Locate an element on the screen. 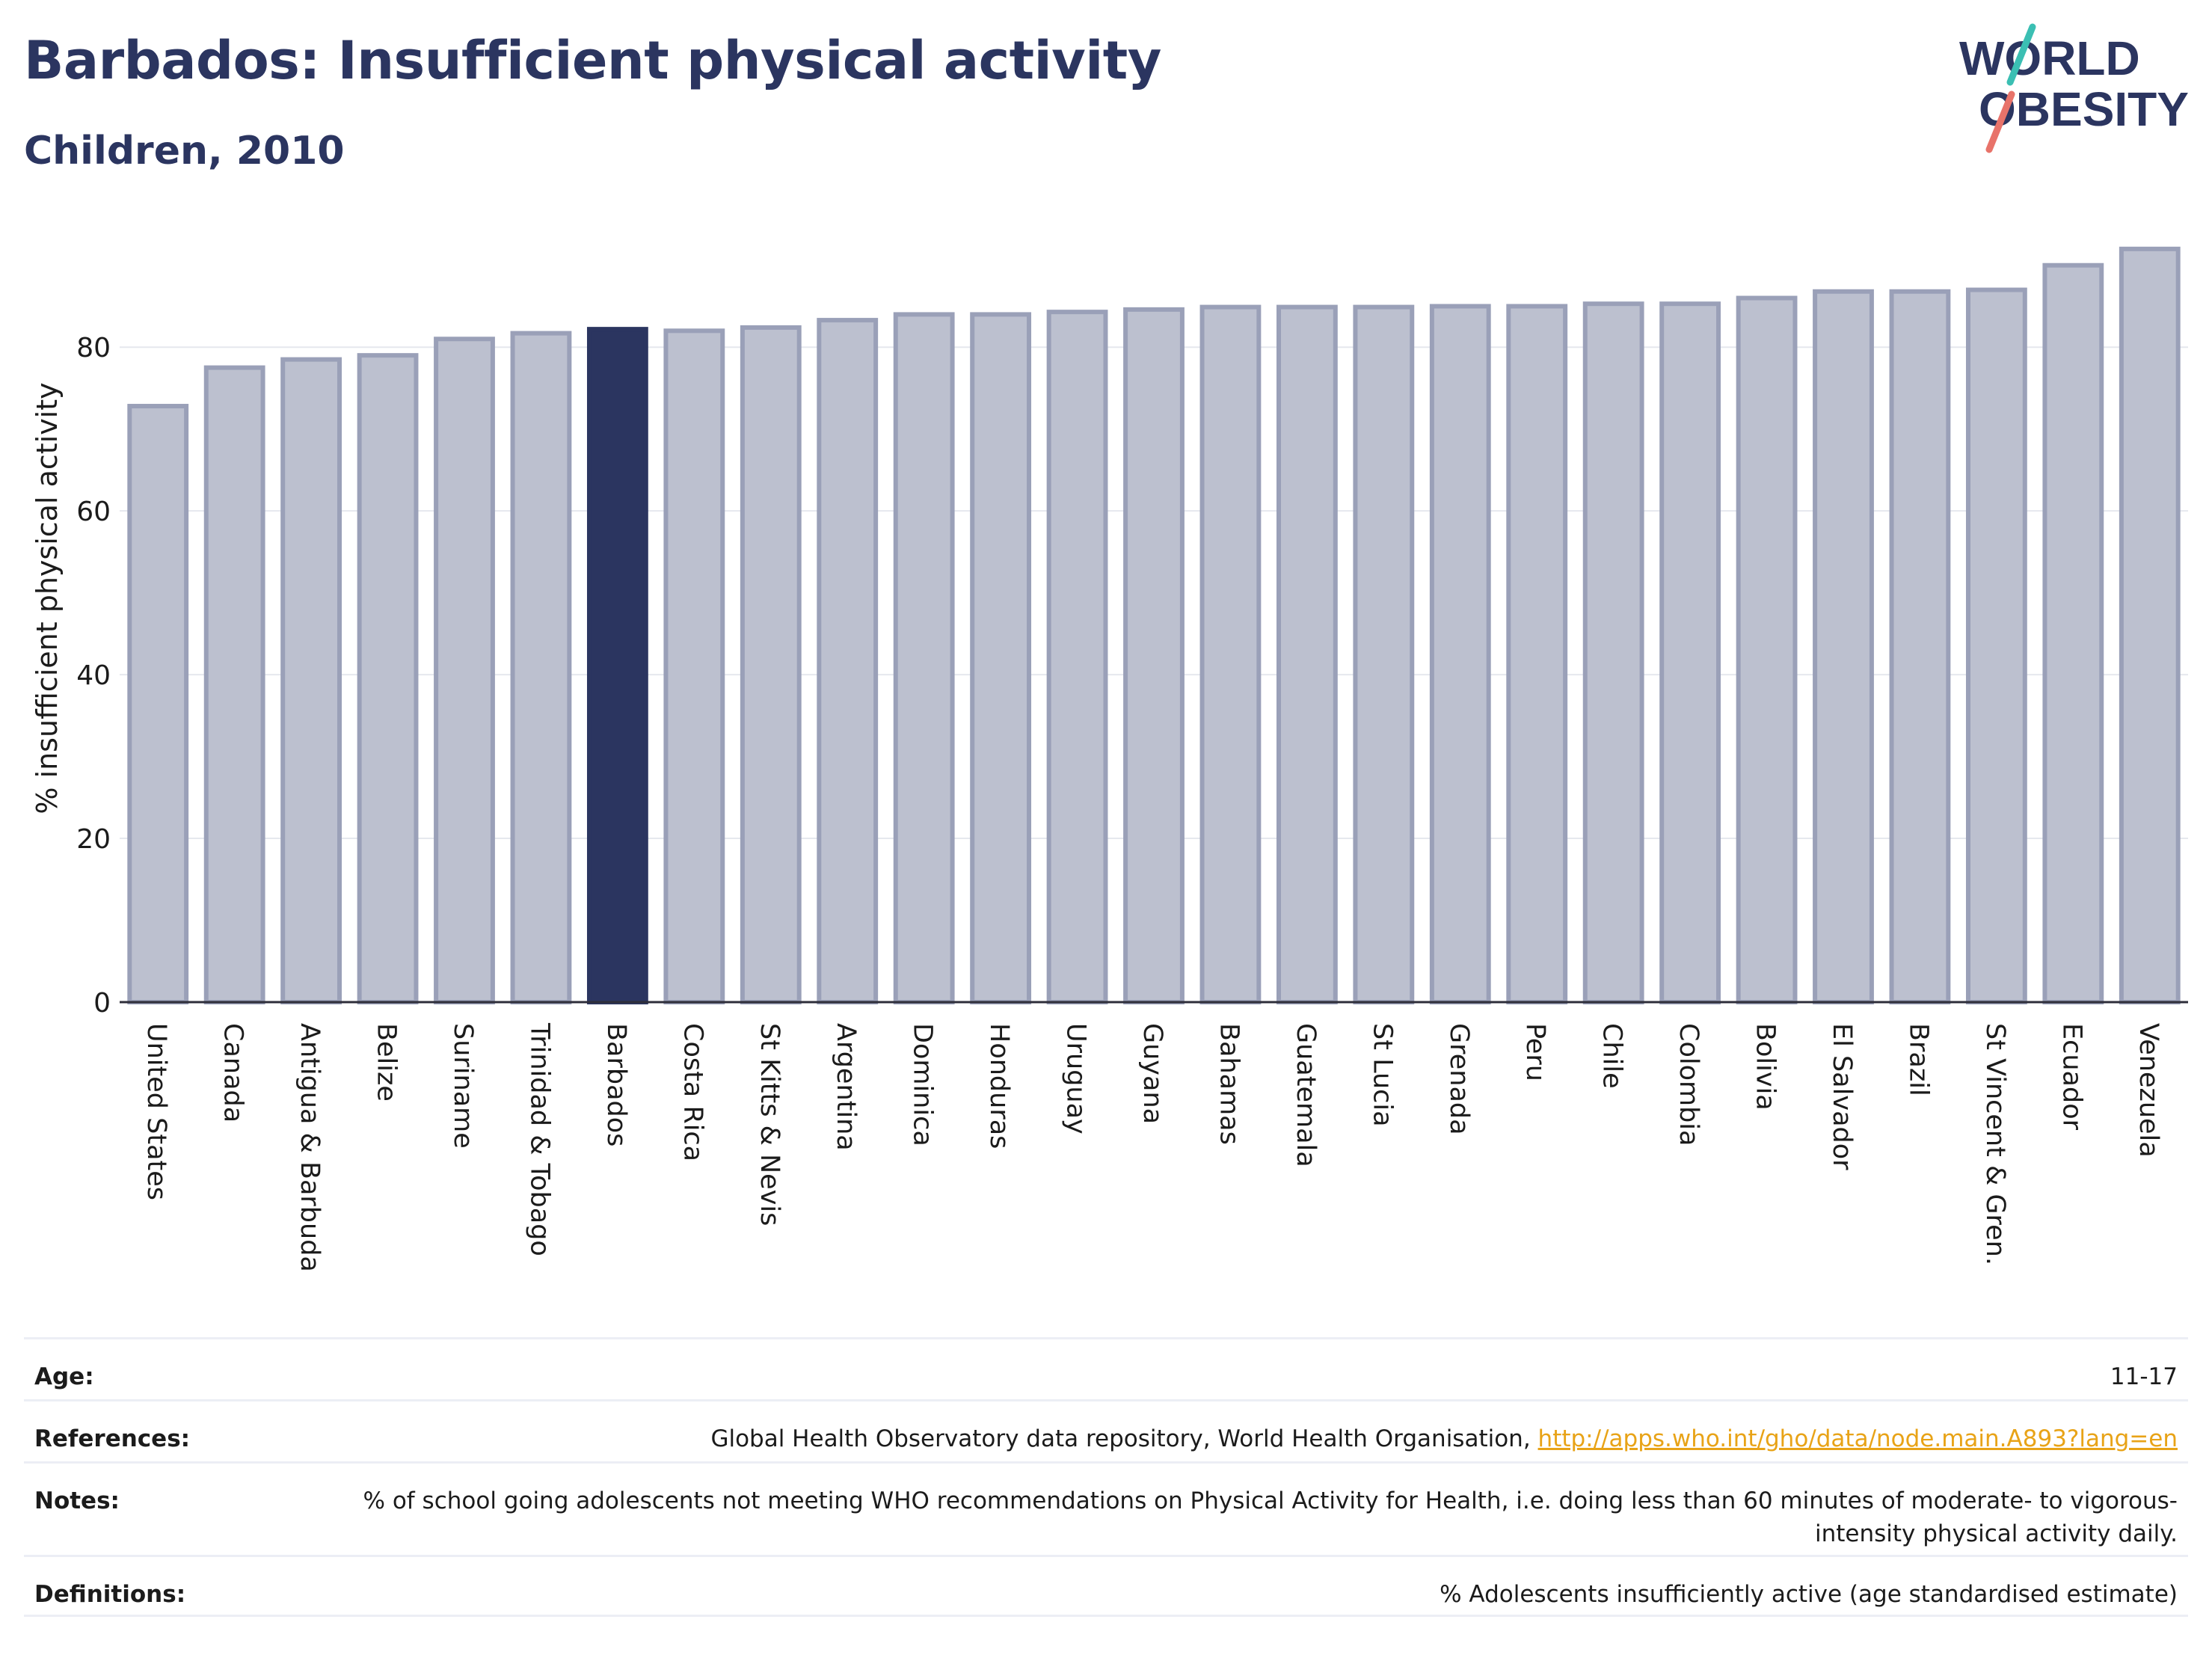 This screenshot has height=1655, width=2212. y-tick-label: 40 is located at coordinates (93, 675).